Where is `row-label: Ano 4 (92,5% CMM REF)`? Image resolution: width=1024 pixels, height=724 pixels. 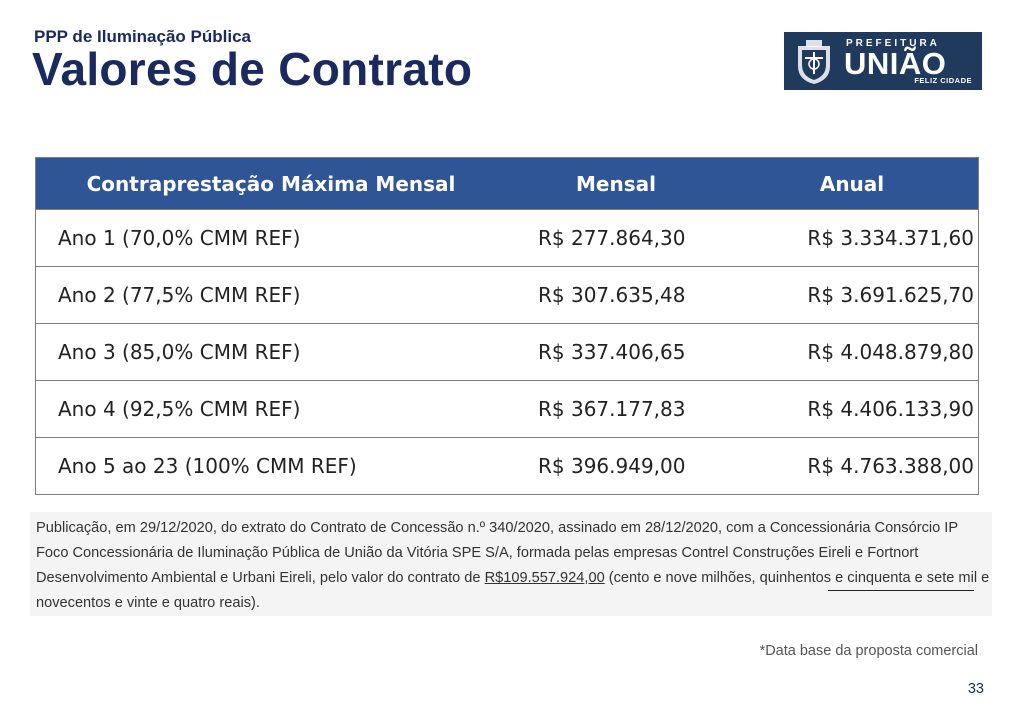
row-label: Ano 4 (92,5% CMM REF) is located at coordinates (270, 409).